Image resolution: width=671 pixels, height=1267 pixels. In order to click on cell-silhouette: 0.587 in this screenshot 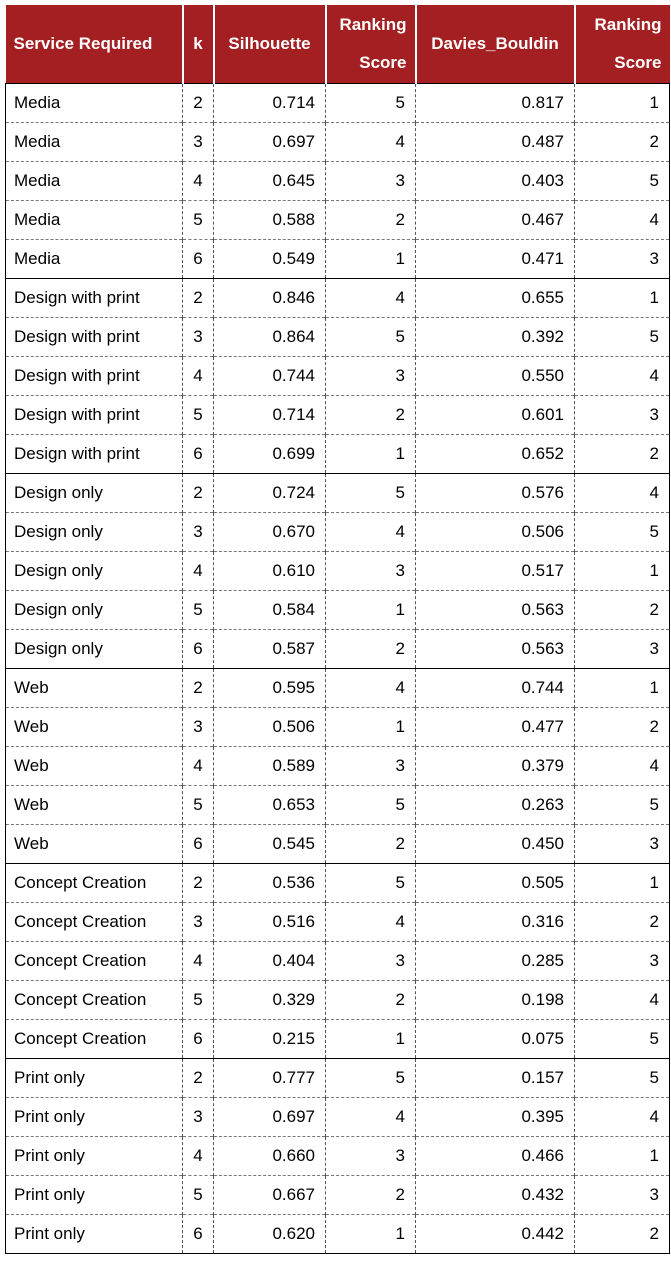, I will do `click(269, 649)`.